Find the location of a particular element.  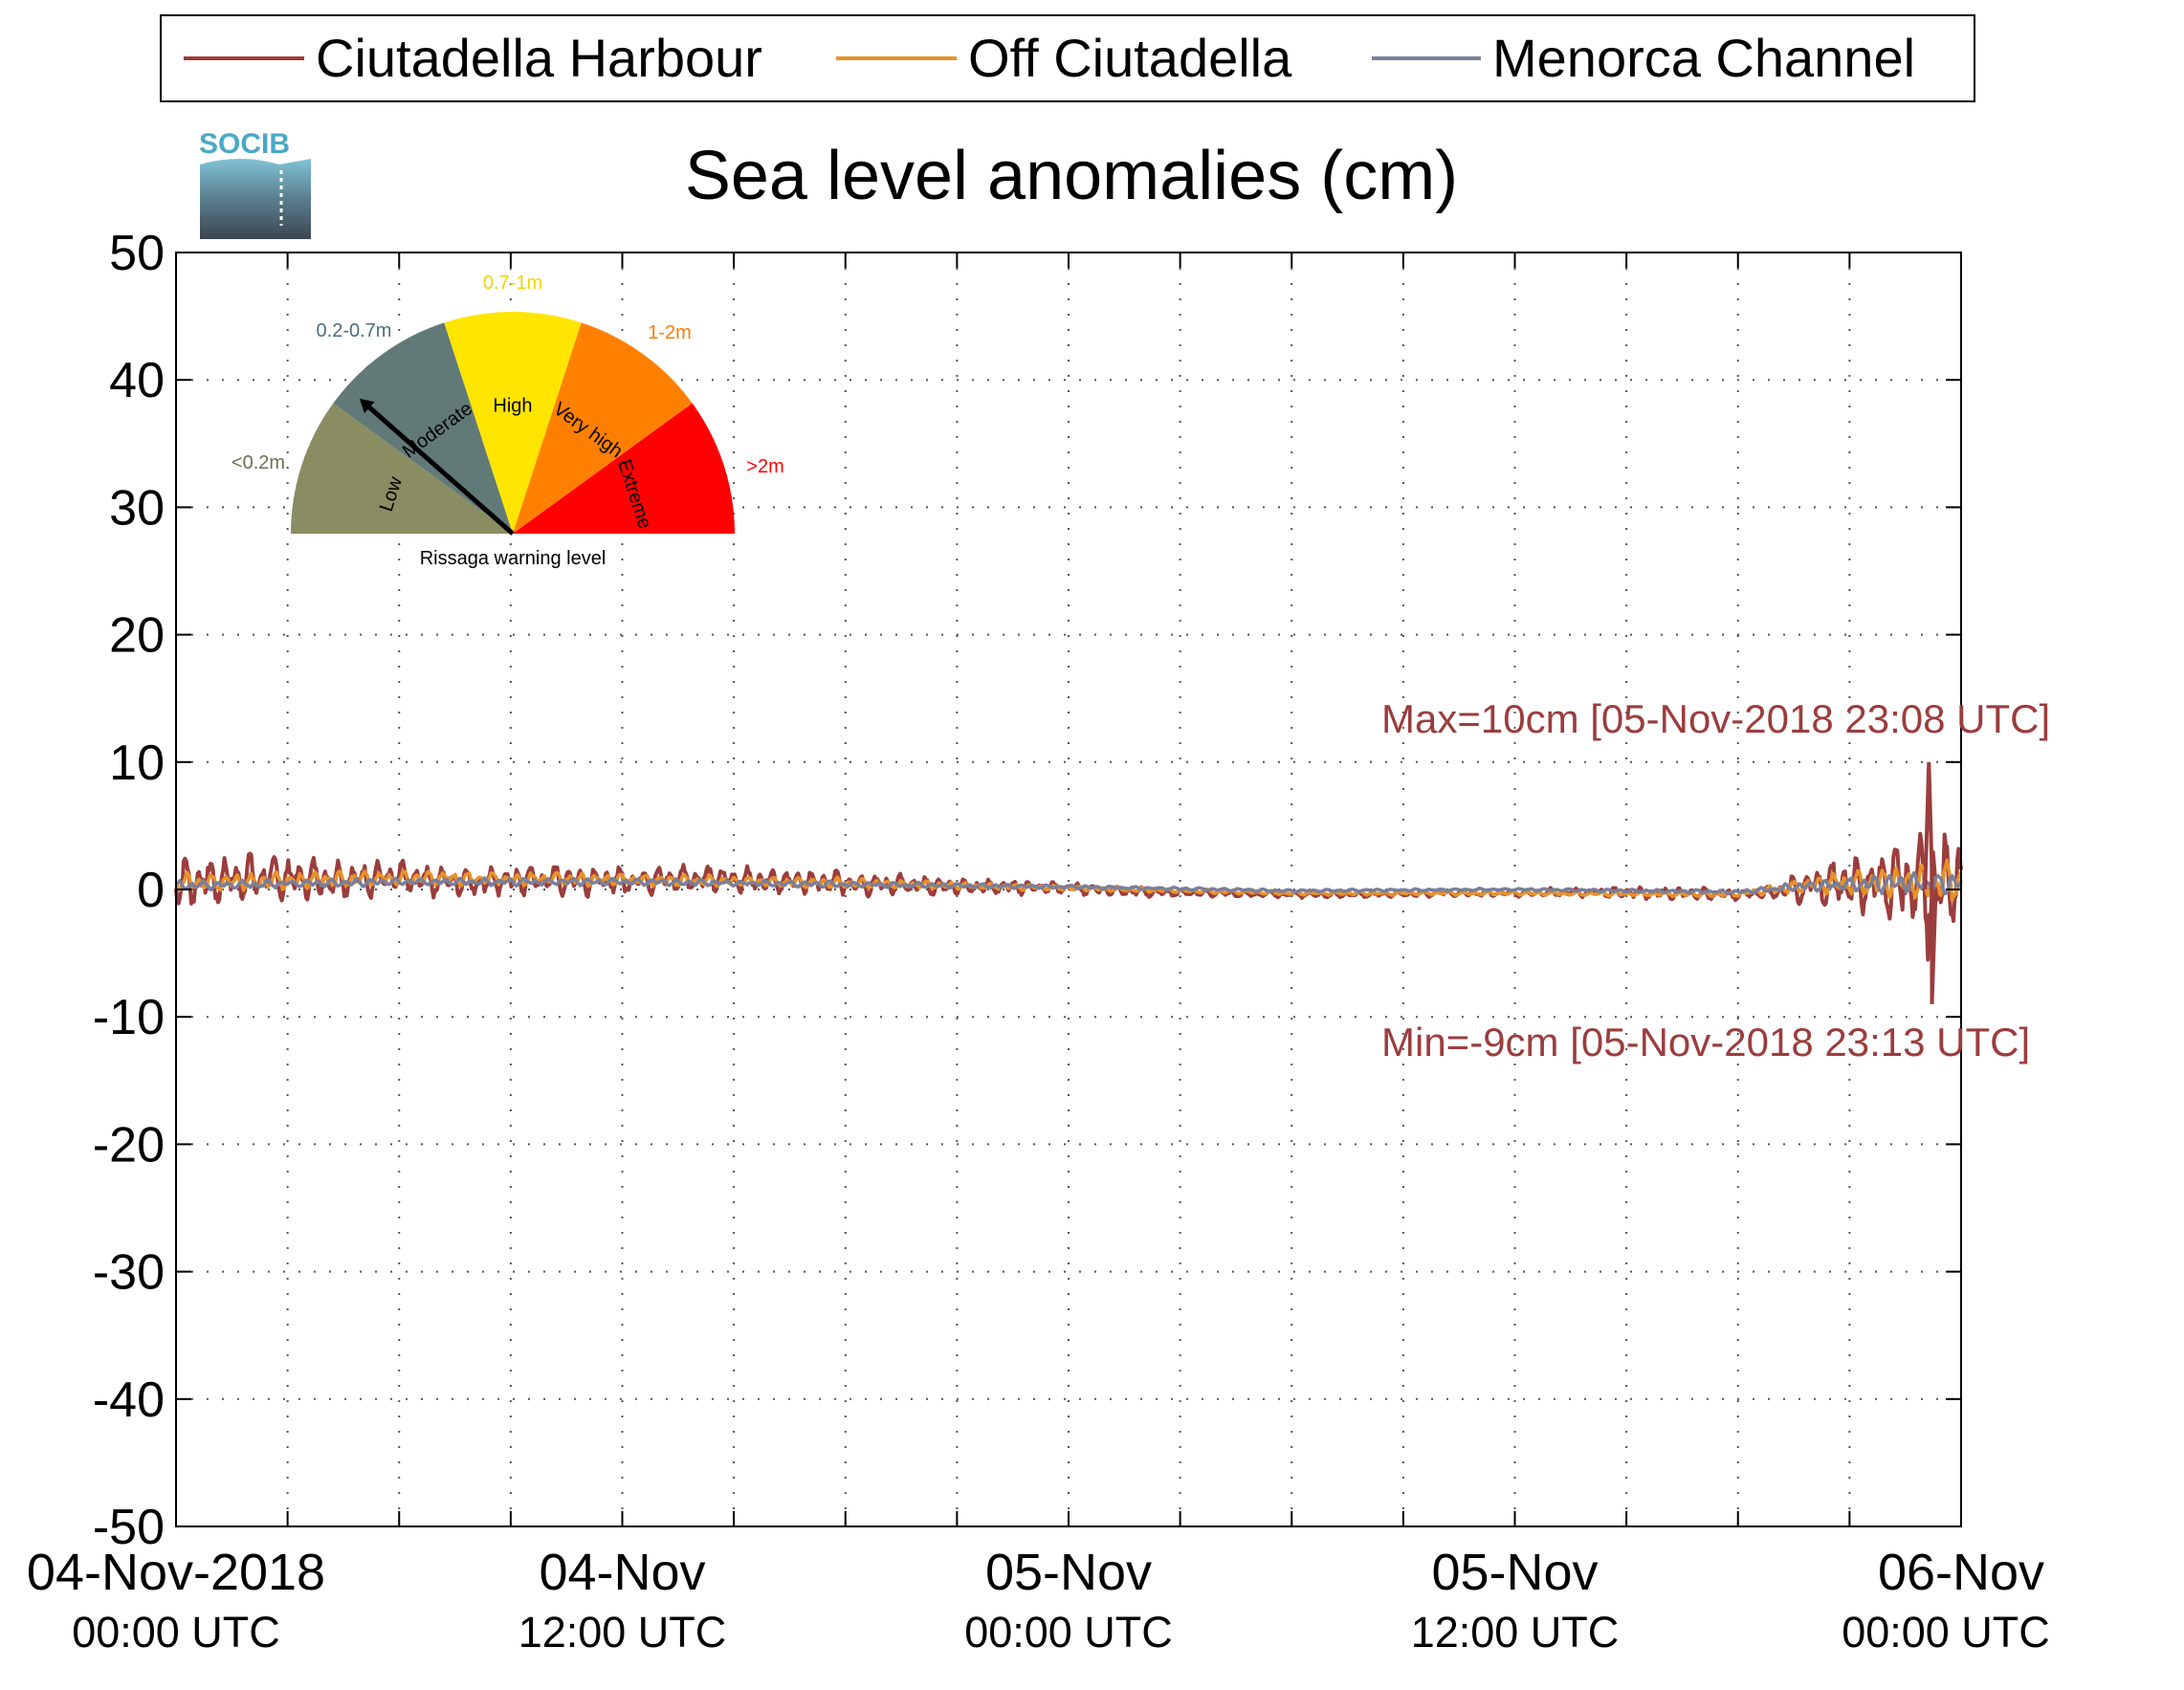

legend-item-ciutadella-harbour: Ciutadella Harbour is located at coordinates (473, 58).